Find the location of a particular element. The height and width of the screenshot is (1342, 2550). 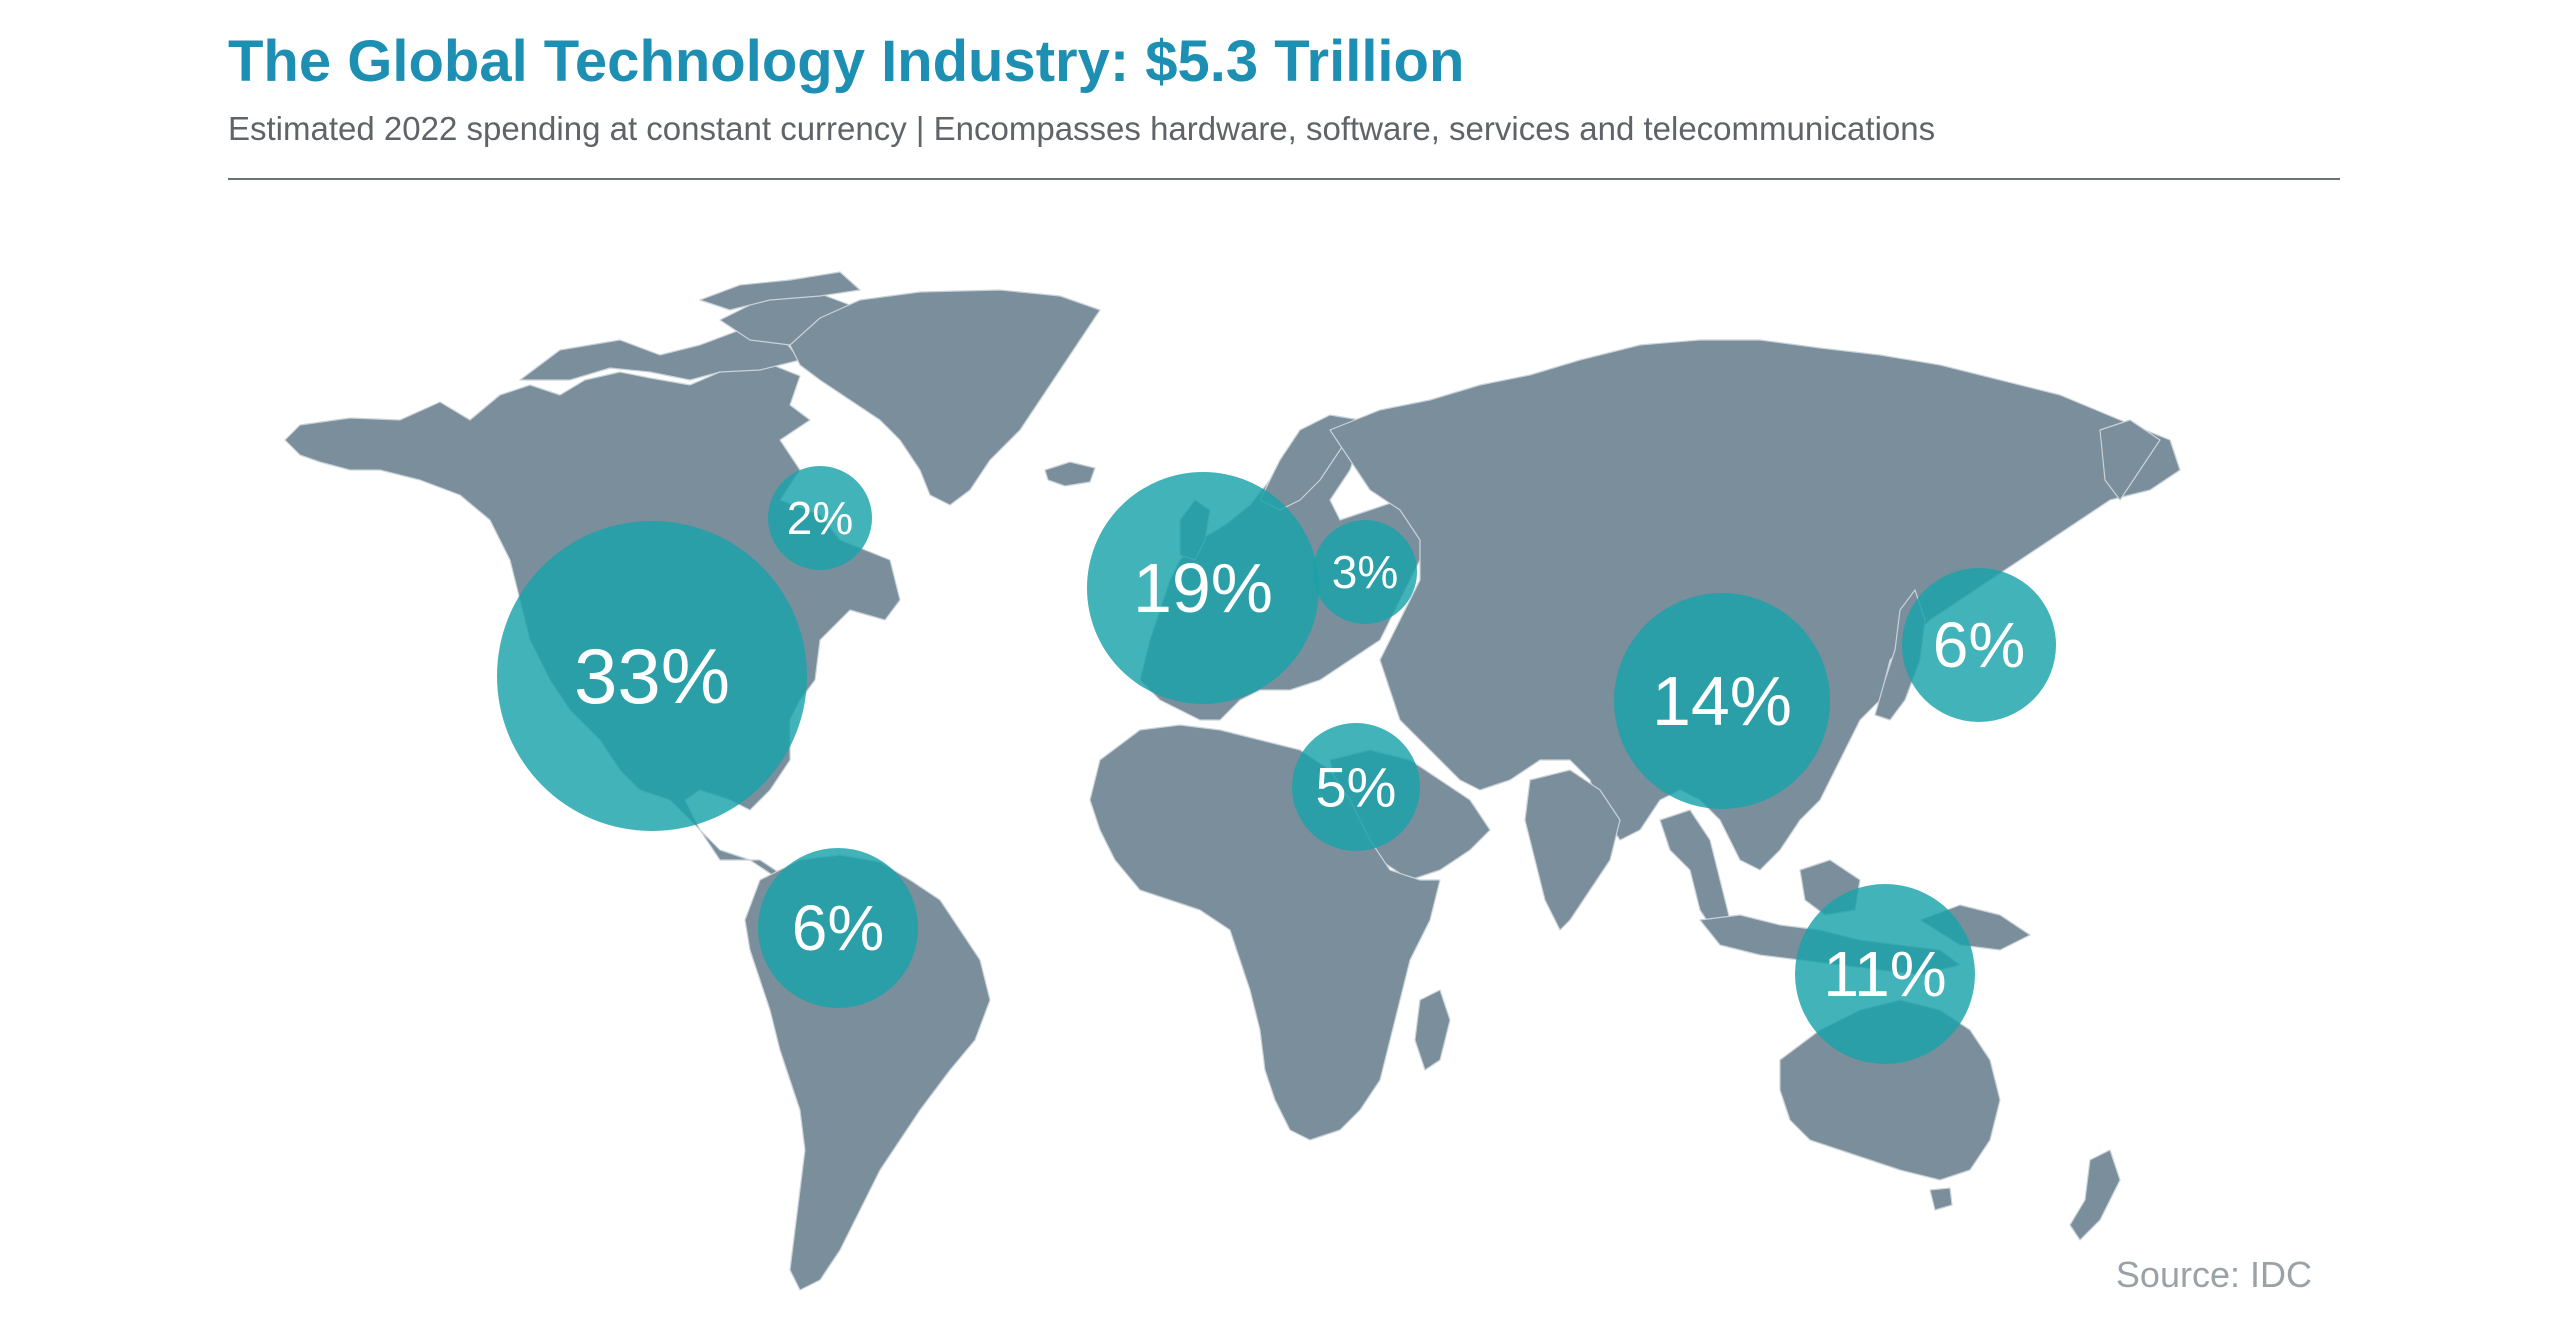

land-ellesmere is located at coordinates (780, 291).